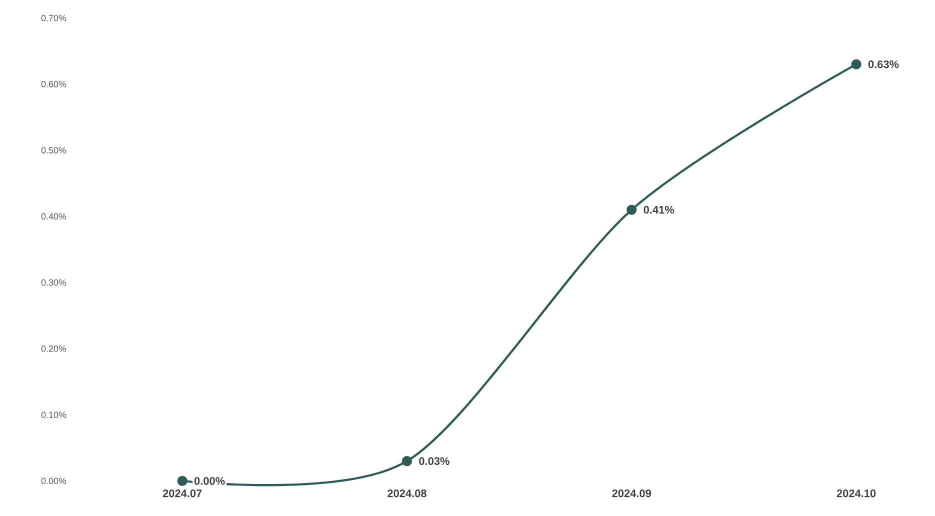  I want to click on y-tick-label: 0.10%, so click(53, 415).